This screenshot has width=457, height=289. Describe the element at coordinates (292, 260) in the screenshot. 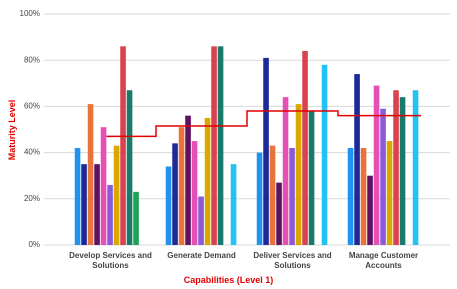

I see `x-tick-label: Deliver Services and Solutions` at that location.